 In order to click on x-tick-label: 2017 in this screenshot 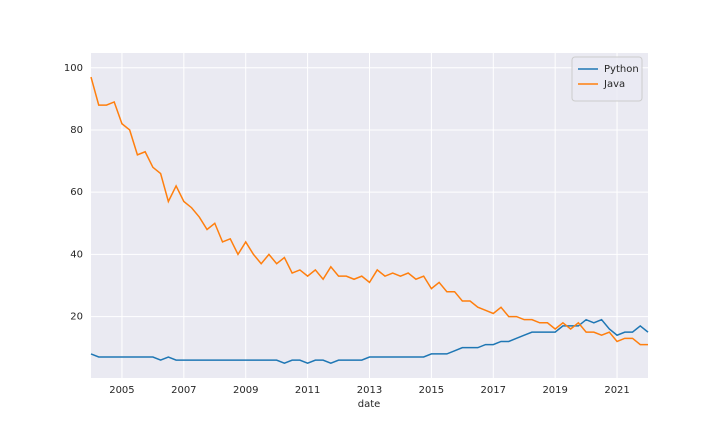, I will do `click(493, 390)`.